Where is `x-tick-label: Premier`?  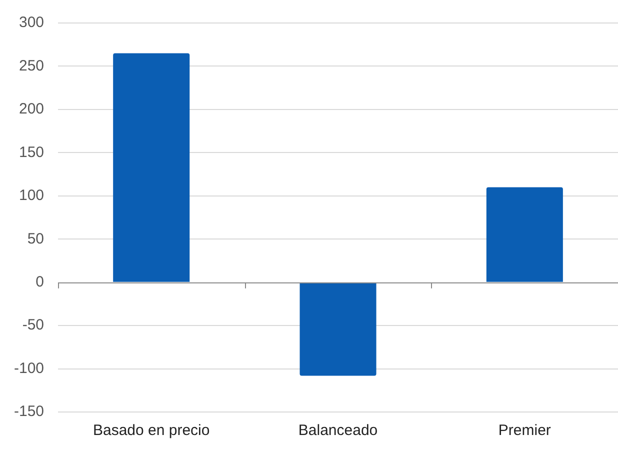 x-tick-label: Premier is located at coordinates (524, 431).